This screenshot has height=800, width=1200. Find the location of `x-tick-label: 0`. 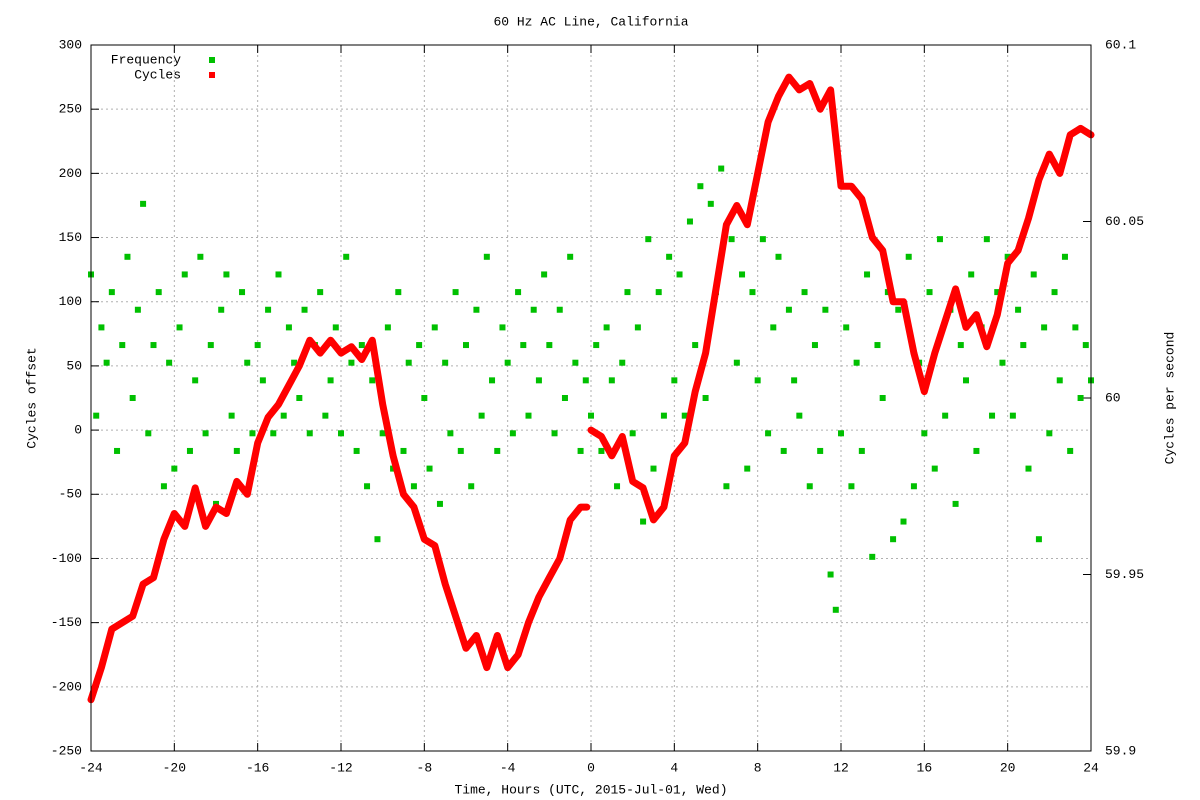

x-tick-label: 0 is located at coordinates (591, 767).